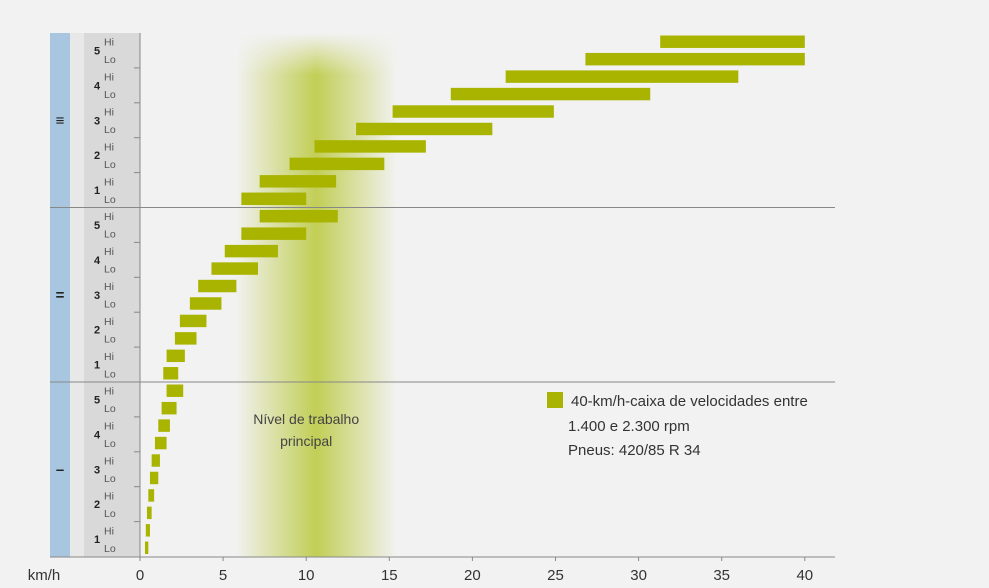 The image size is (989, 588). Describe the element at coordinates (629, 426) in the screenshot. I see `legend-line-2: 1.400 e 2.300 rpm` at that location.